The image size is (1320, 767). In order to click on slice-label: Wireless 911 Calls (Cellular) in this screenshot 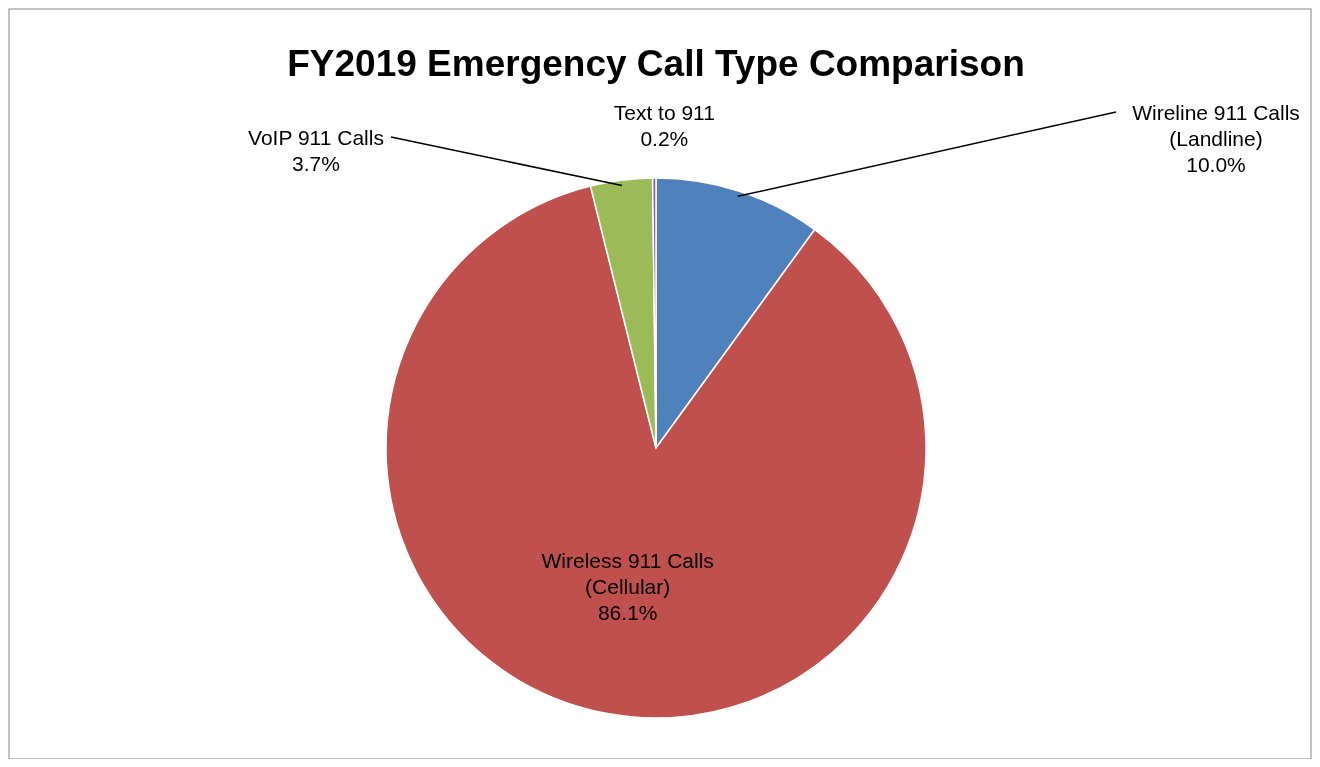, I will do `click(627, 573)`.